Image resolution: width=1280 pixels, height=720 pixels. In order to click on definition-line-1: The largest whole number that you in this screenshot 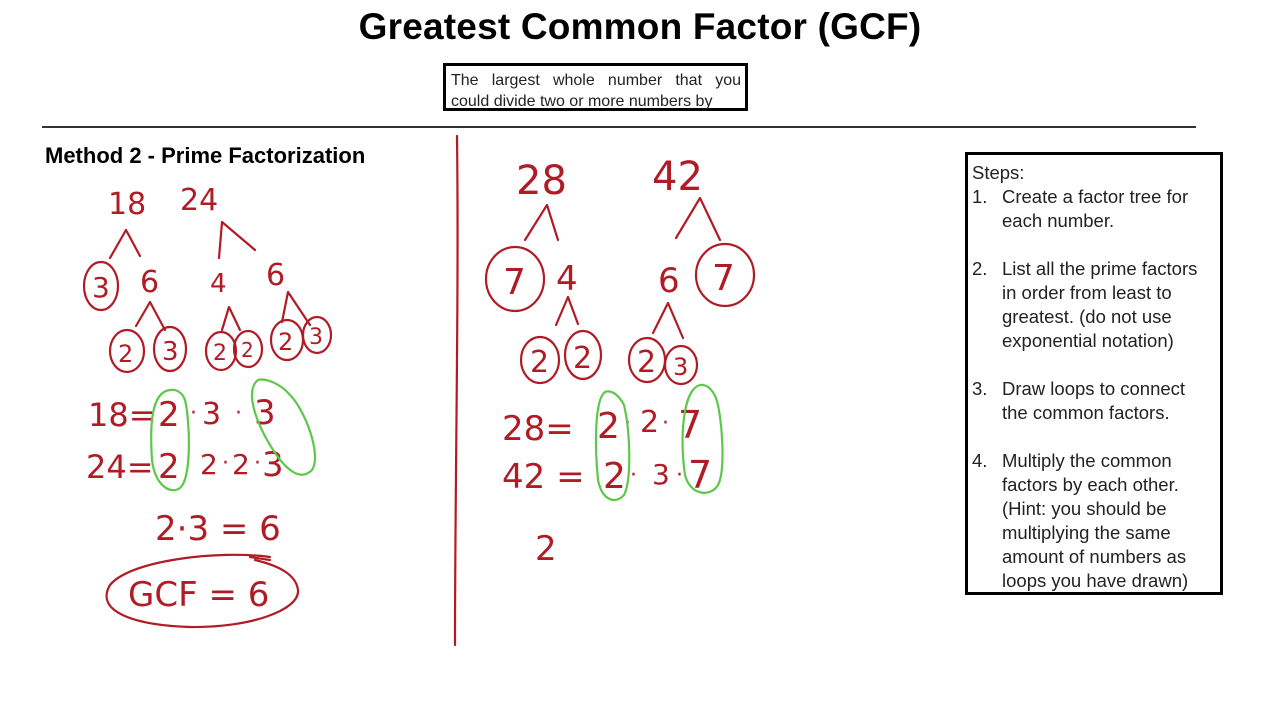, I will do `click(596, 80)`.